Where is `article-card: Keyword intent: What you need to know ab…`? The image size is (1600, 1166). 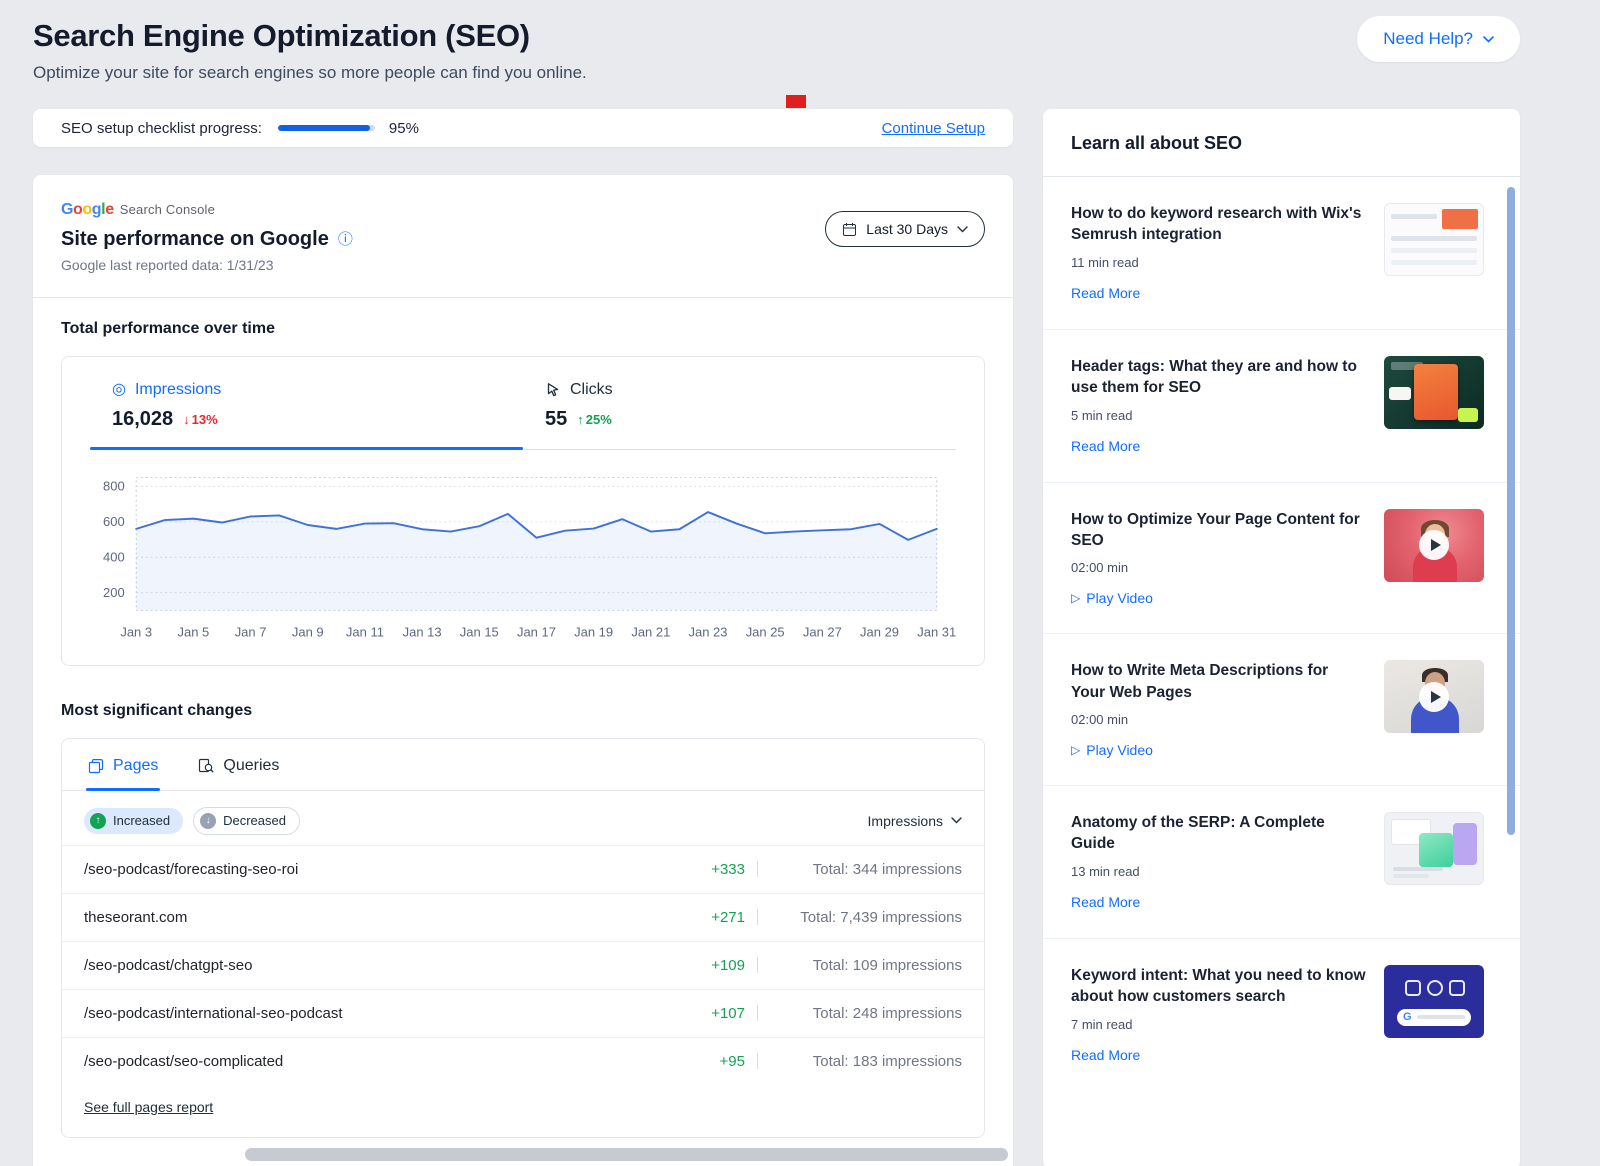 article-card: Keyword intent: What you need to know ab… is located at coordinates (1281, 1015).